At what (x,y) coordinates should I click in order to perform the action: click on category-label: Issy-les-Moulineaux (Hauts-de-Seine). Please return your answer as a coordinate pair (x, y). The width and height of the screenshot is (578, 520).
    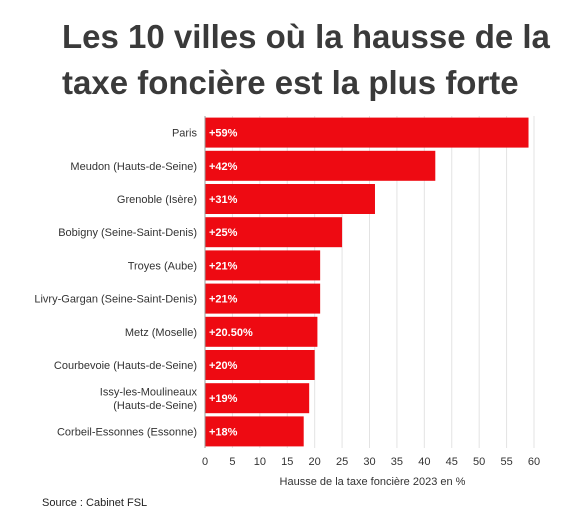
    Looking at the image, I should click on (149, 399).